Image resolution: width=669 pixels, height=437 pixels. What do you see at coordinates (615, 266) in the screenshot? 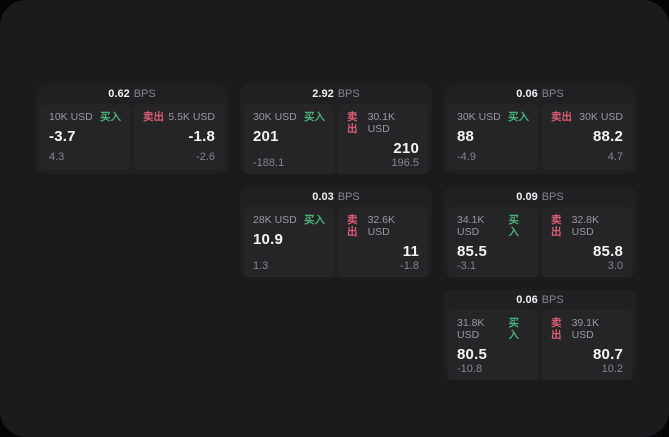
I see `sell-footer-value: 3.0` at bounding box center [615, 266].